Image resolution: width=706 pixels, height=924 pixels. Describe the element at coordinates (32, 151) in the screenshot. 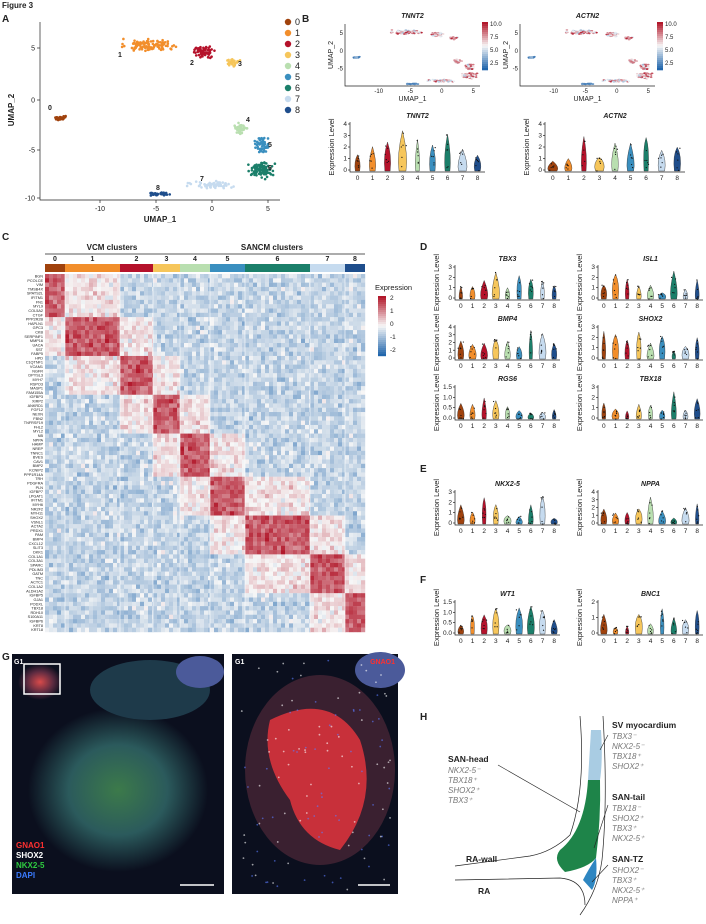

I see `y-tick-label: -5` at that location.